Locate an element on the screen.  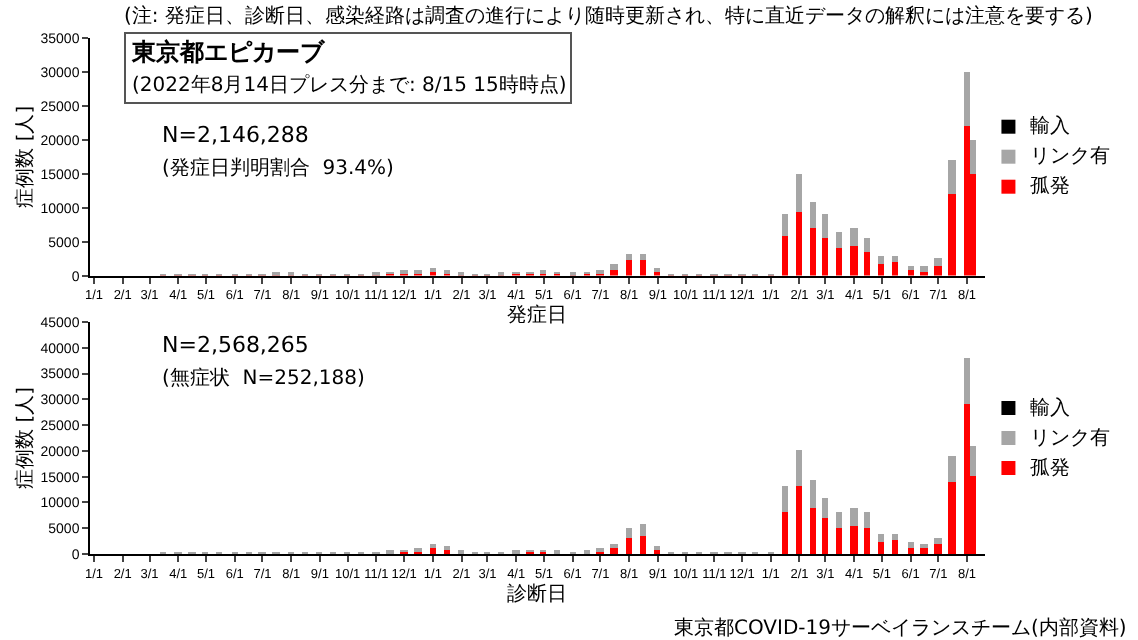
annotation: N=2,568,265 is located at coordinates (235, 345).